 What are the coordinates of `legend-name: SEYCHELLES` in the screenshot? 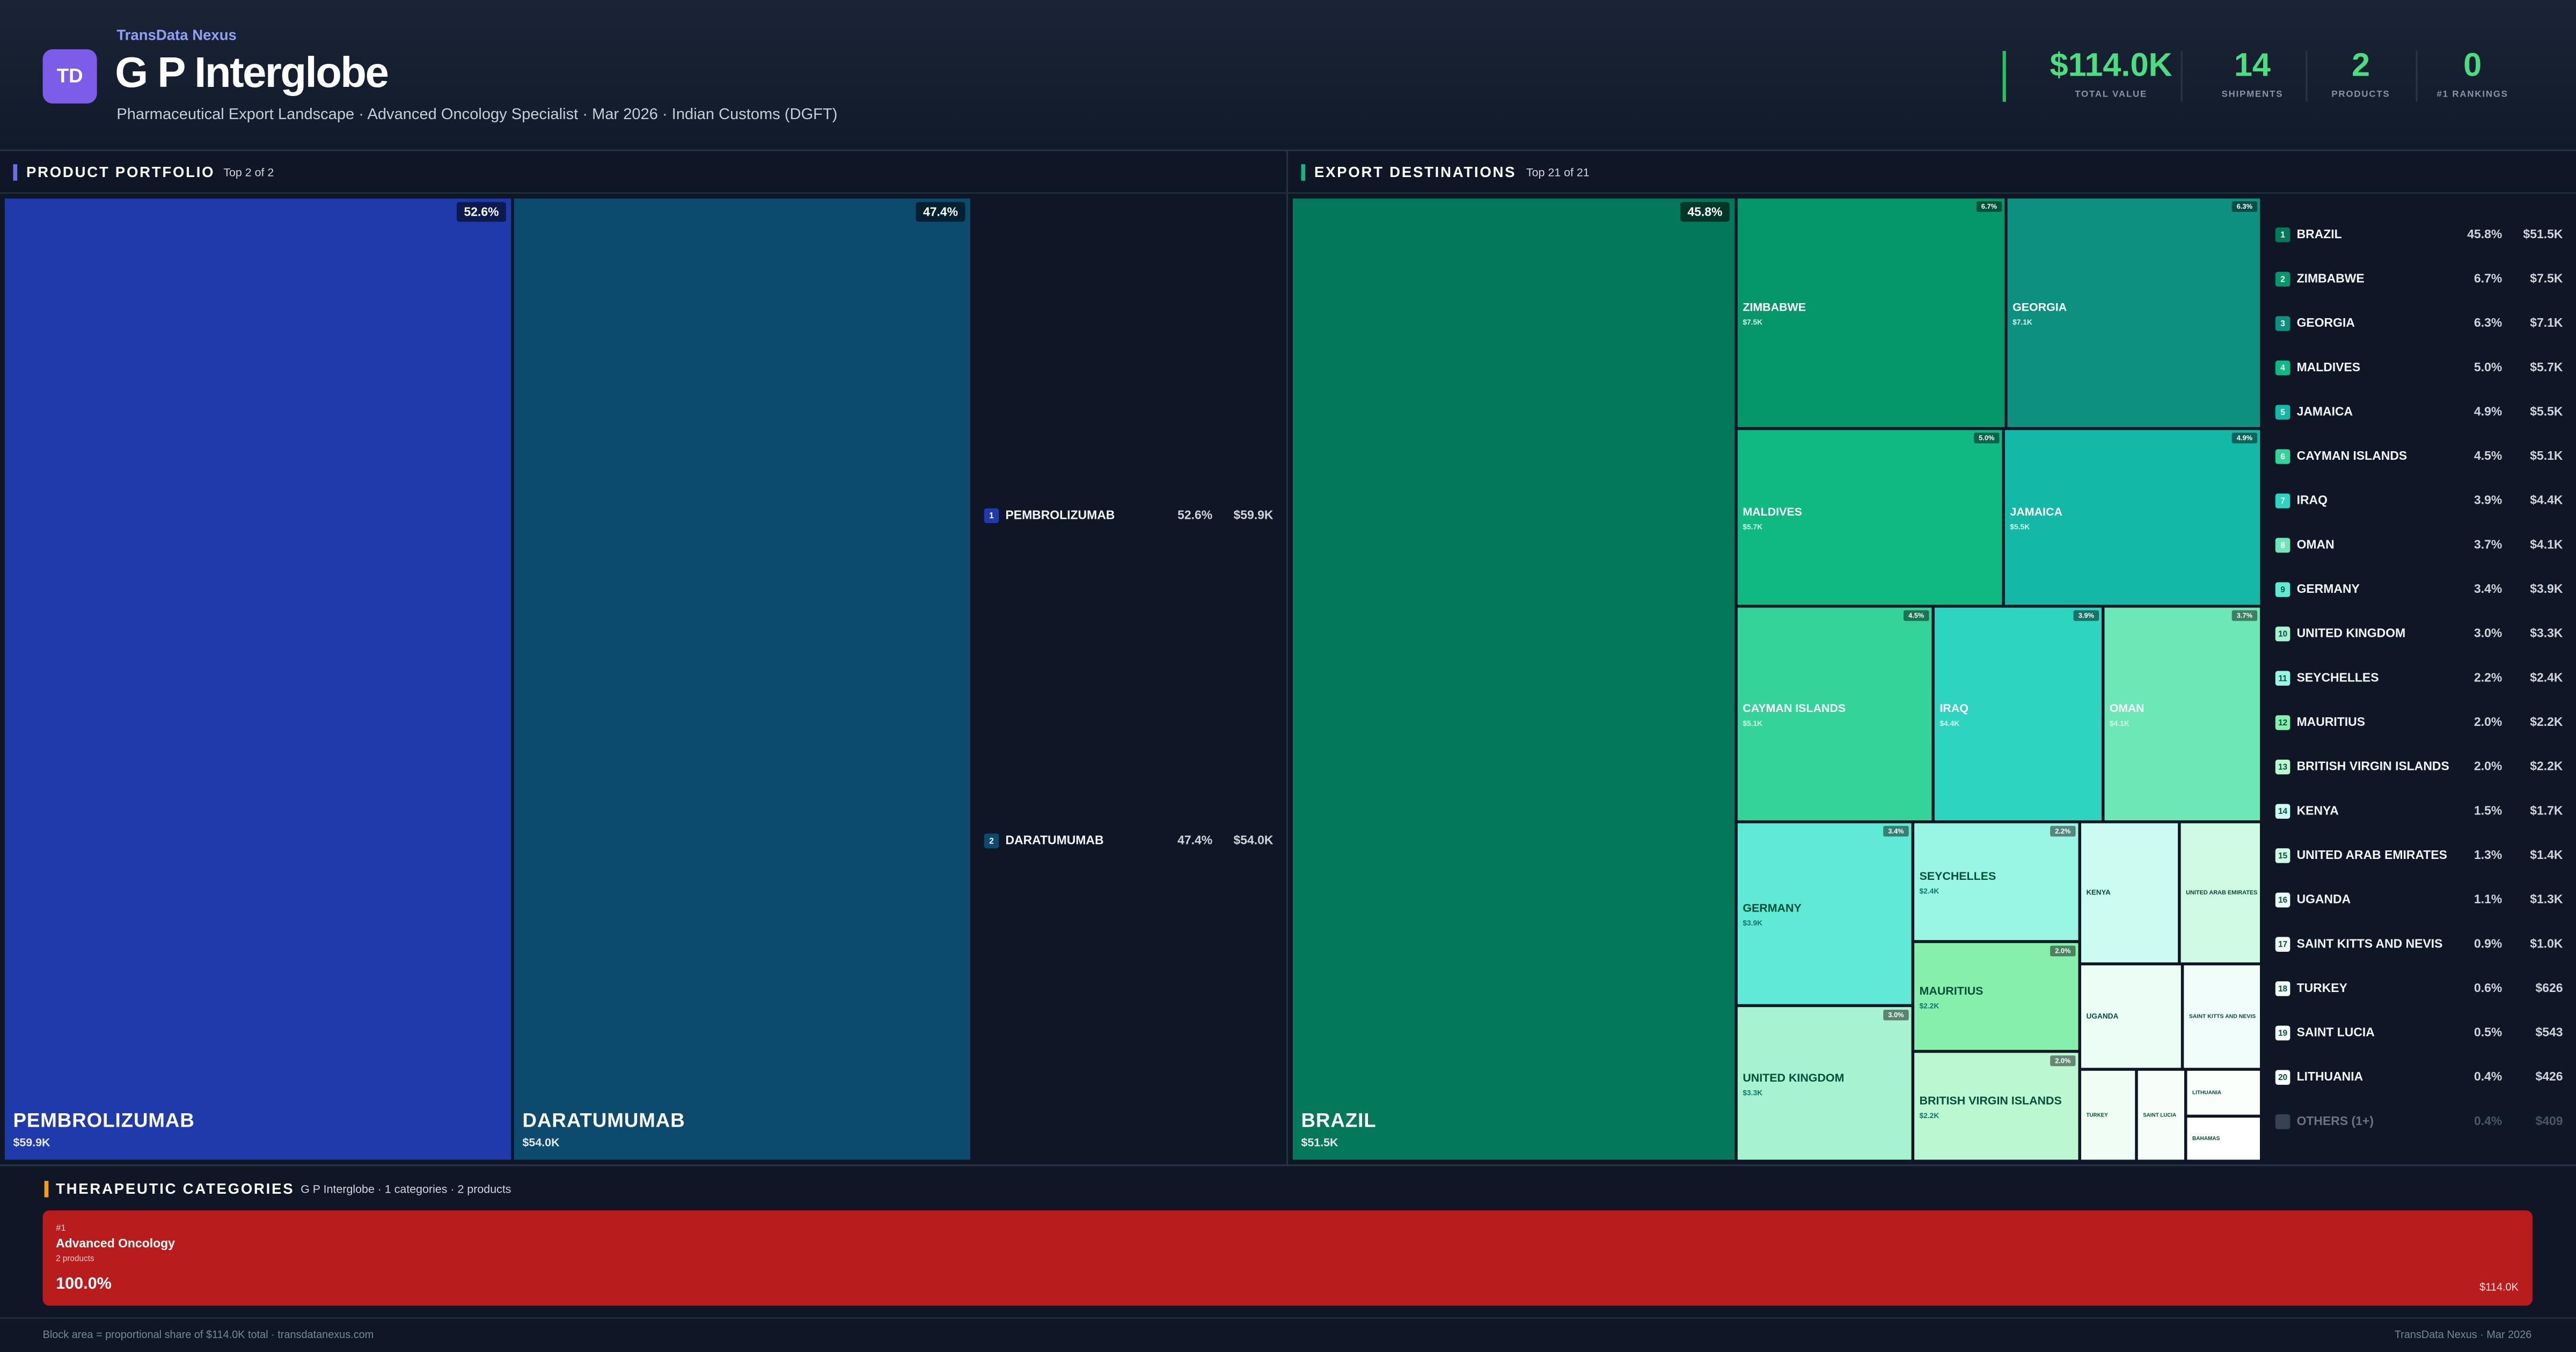 It's located at (2338, 677).